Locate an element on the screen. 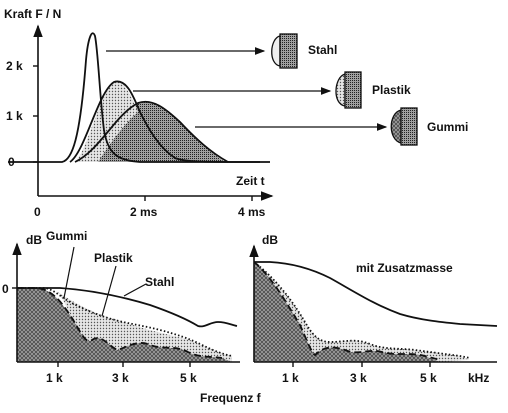 The width and height of the screenshot is (508, 413). label-gummi: Gummi is located at coordinates (447, 127).